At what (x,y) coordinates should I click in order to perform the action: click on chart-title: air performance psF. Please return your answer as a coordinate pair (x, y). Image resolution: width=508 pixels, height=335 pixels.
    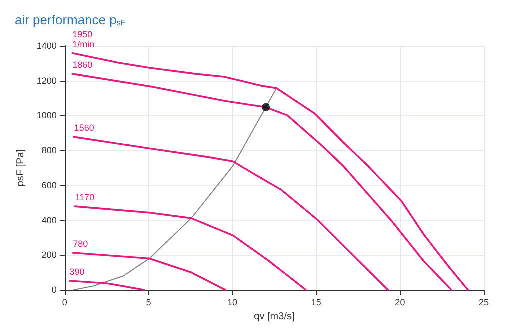
    Looking at the image, I should click on (70, 20).